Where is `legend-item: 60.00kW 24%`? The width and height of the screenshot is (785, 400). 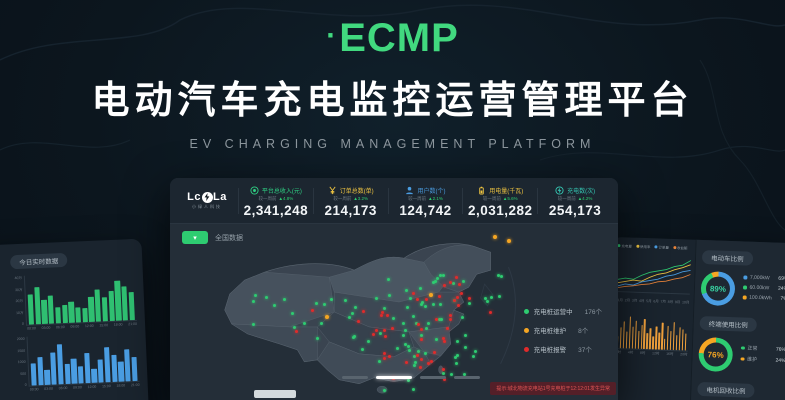 legend-item: 60.00kW 24% is located at coordinates (763, 288).